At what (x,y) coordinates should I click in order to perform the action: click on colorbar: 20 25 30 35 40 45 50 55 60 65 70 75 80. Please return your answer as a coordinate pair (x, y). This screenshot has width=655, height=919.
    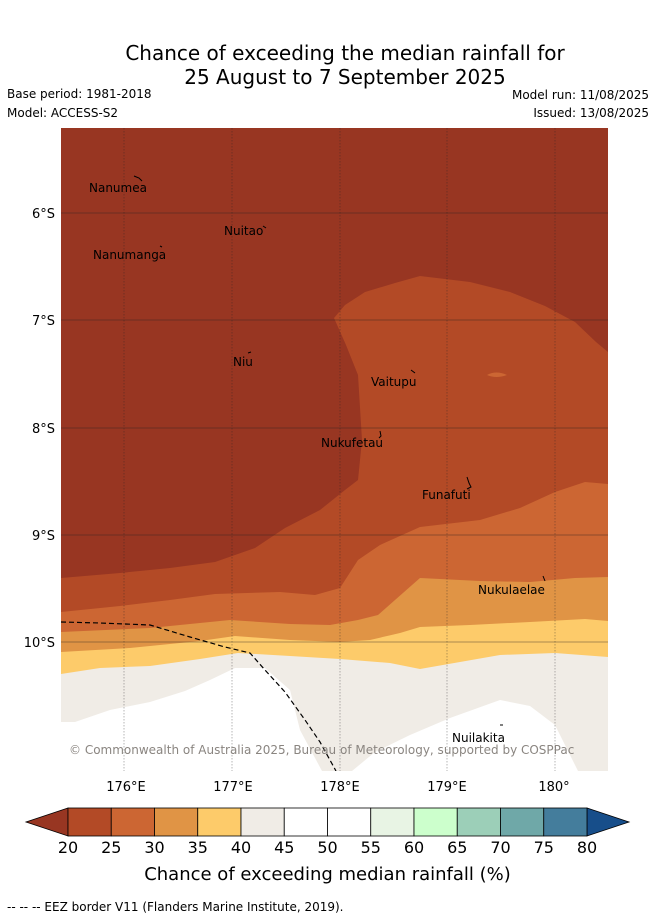
    Looking at the image, I should click on (327, 832).